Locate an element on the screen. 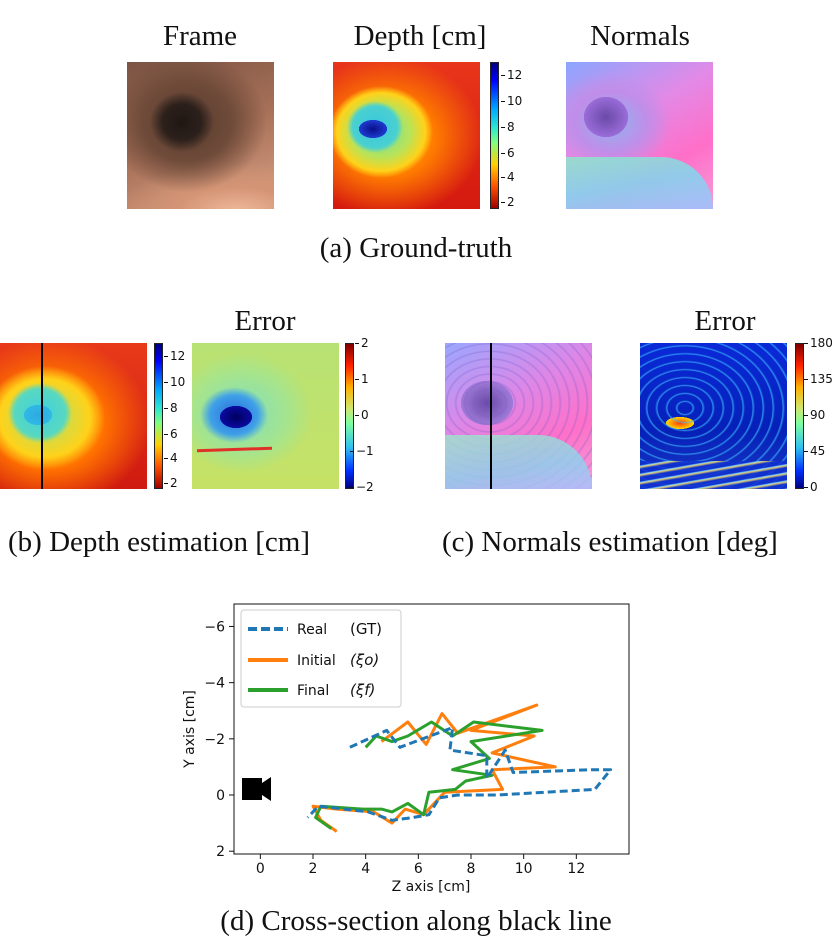 The height and width of the screenshot is (947, 832). colorbar-tick: 45 is located at coordinates (814, 451).